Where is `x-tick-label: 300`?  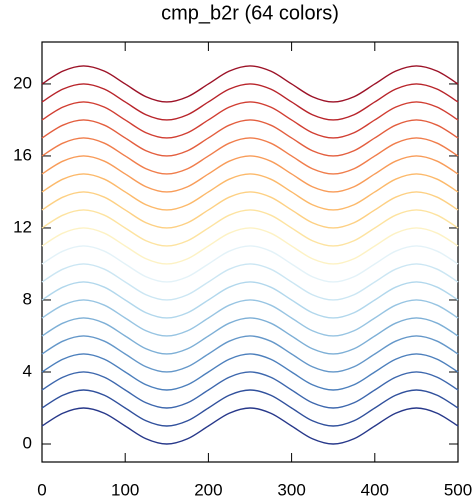 x-tick-label: 300 is located at coordinates (291, 489).